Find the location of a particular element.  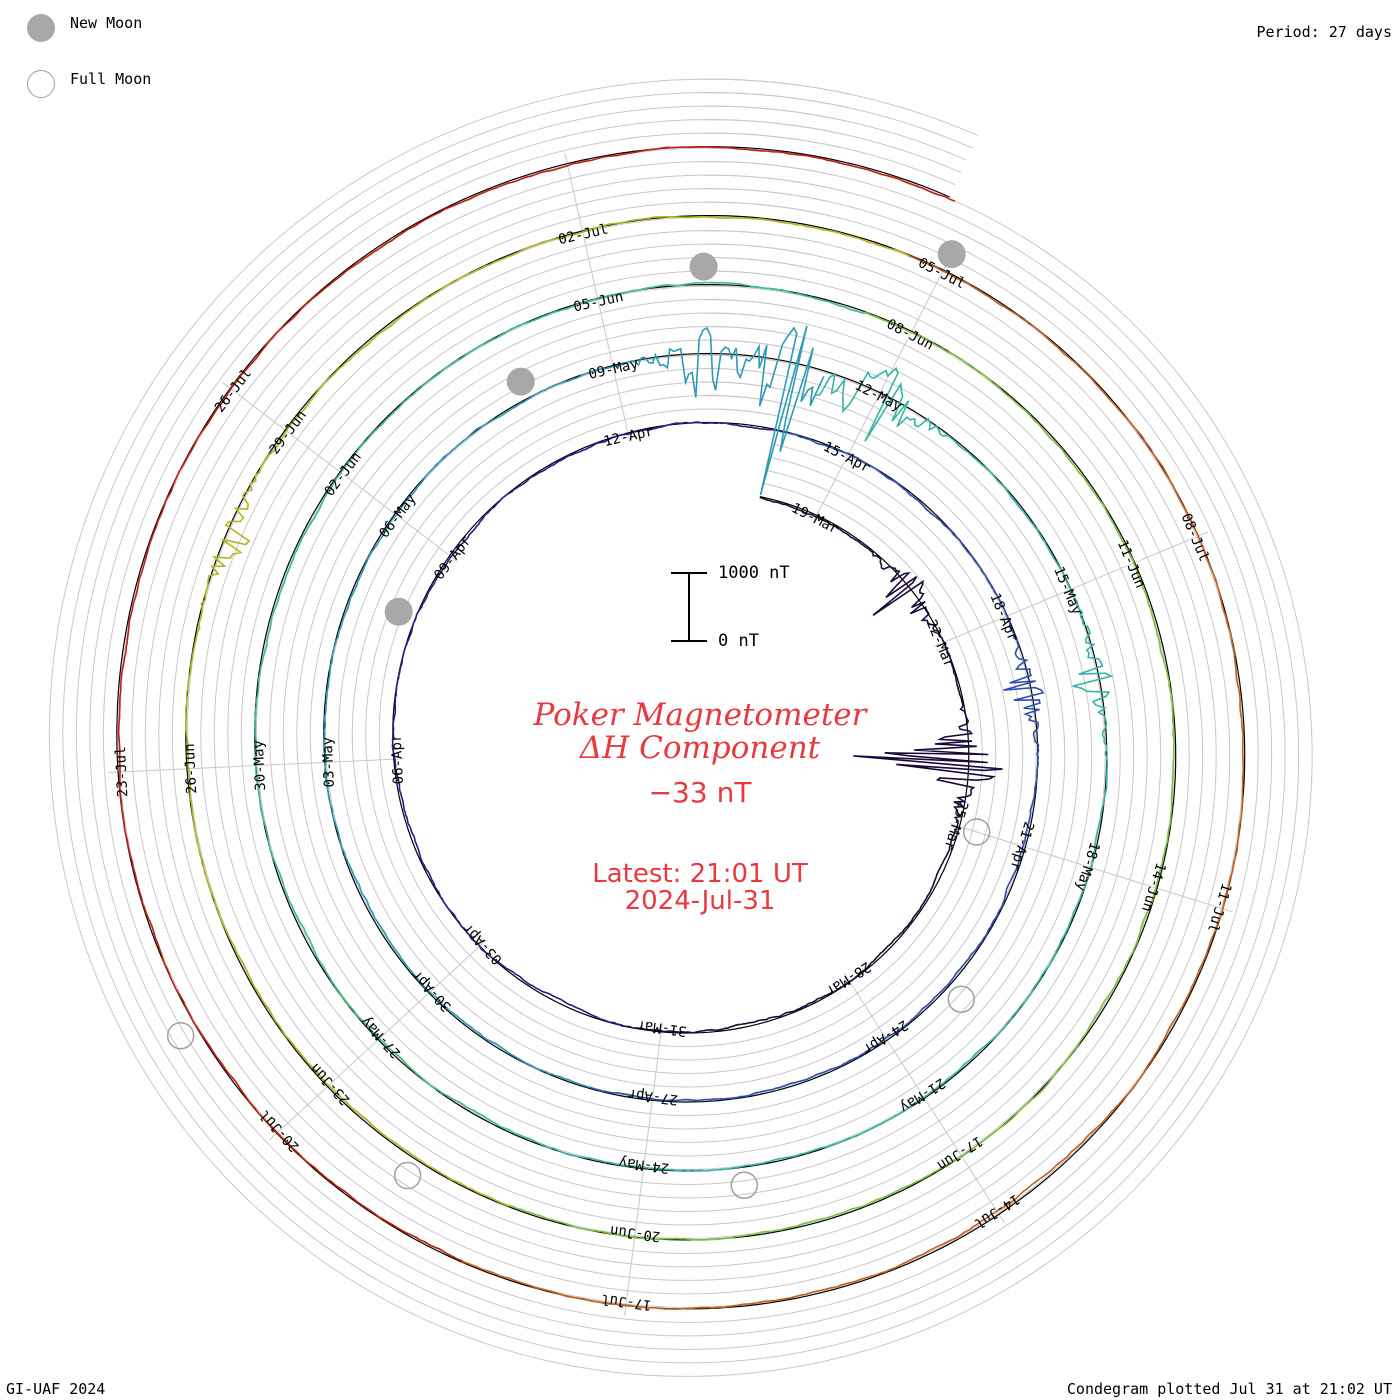

new-moon-legend-icon is located at coordinates (41, 28).